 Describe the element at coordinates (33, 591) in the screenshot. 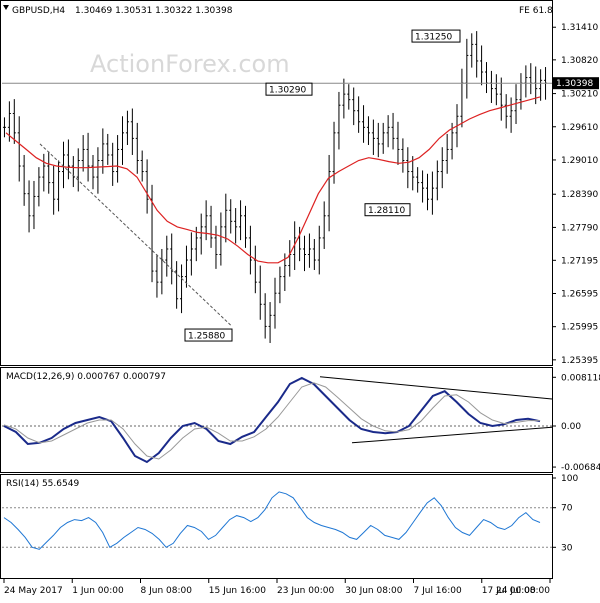

I see `x-axis-tick-label: 24 May 2017` at that location.